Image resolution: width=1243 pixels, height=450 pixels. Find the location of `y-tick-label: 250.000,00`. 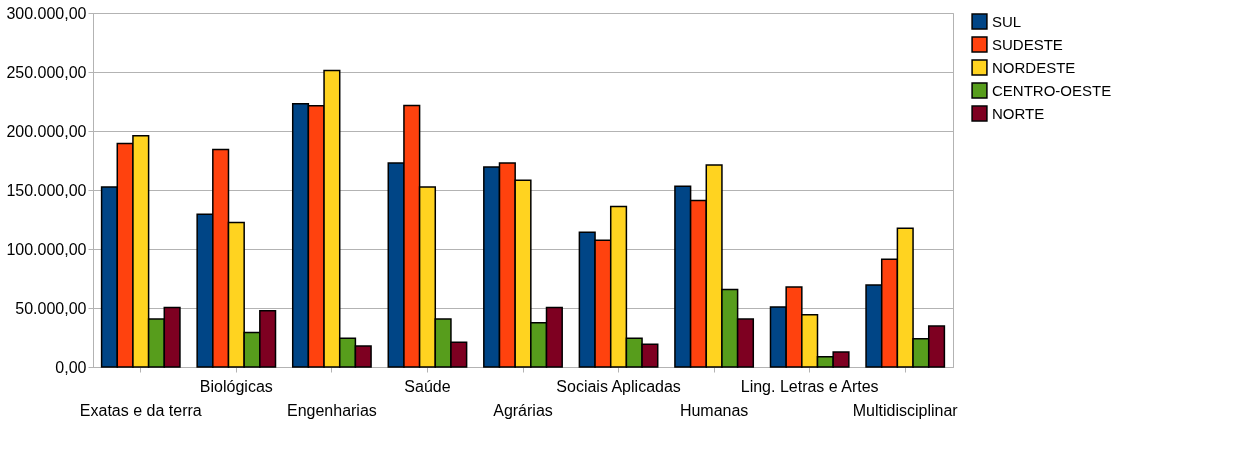

y-tick-label: 250.000,00 is located at coordinates (46, 72).